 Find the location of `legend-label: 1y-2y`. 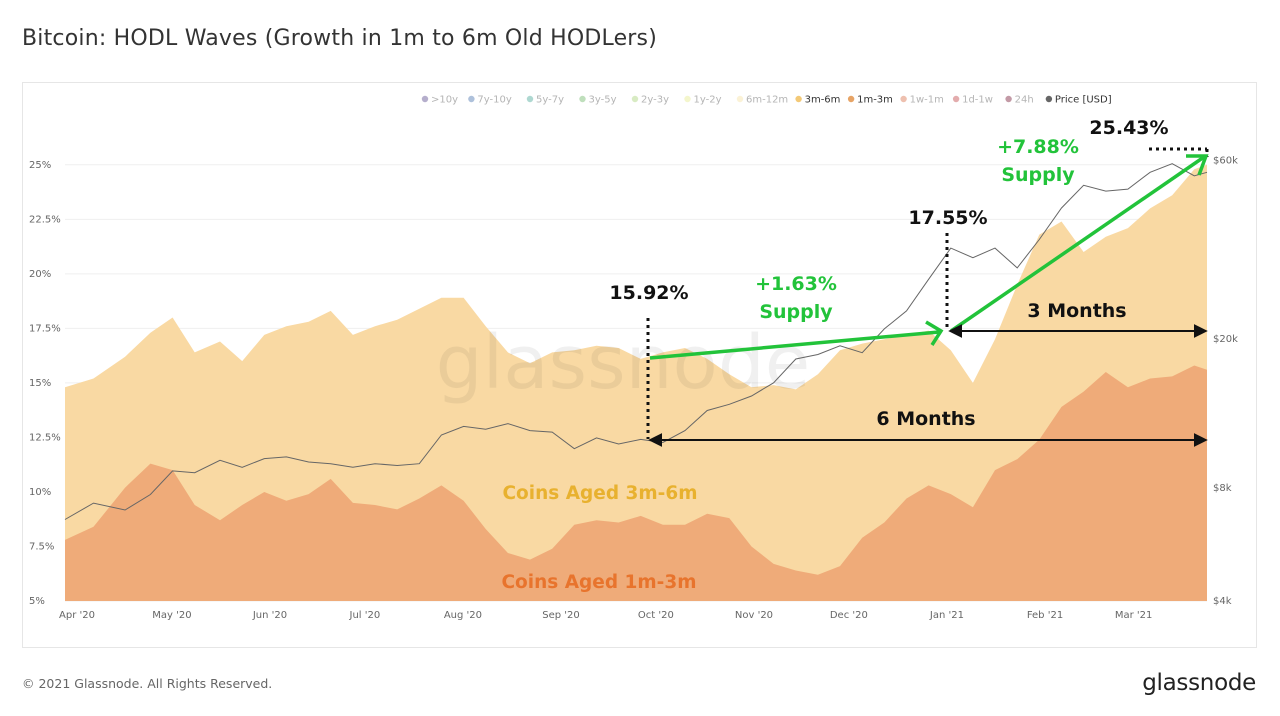

legend-label: 1y-2y is located at coordinates (708, 100).